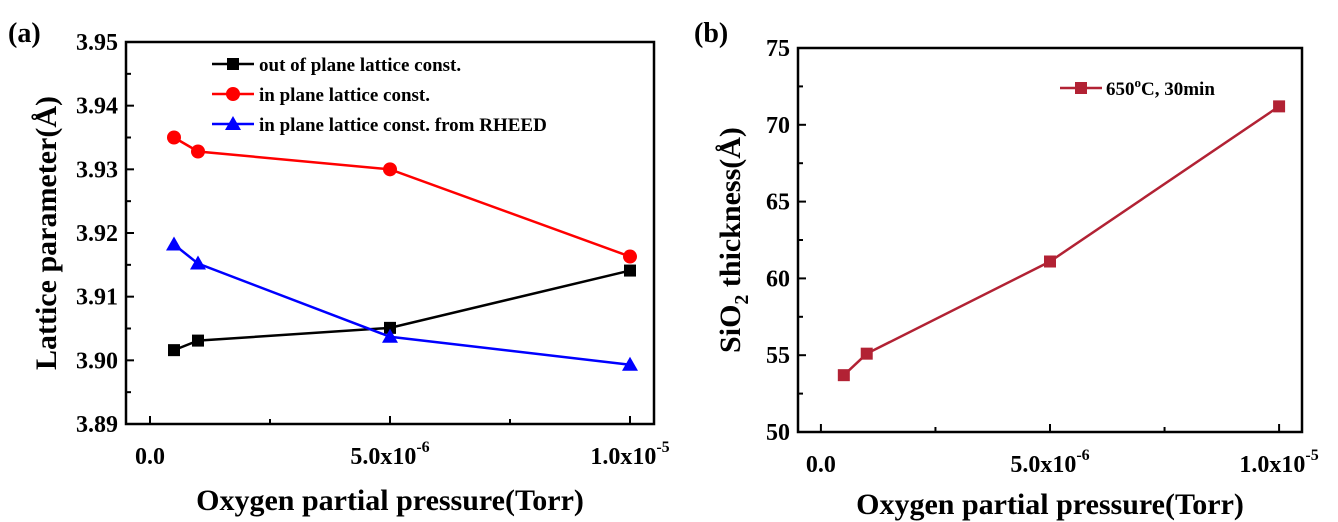  What do you see at coordinates (24, 33) in the screenshot?
I see `panel-a-label: (a)` at bounding box center [24, 33].